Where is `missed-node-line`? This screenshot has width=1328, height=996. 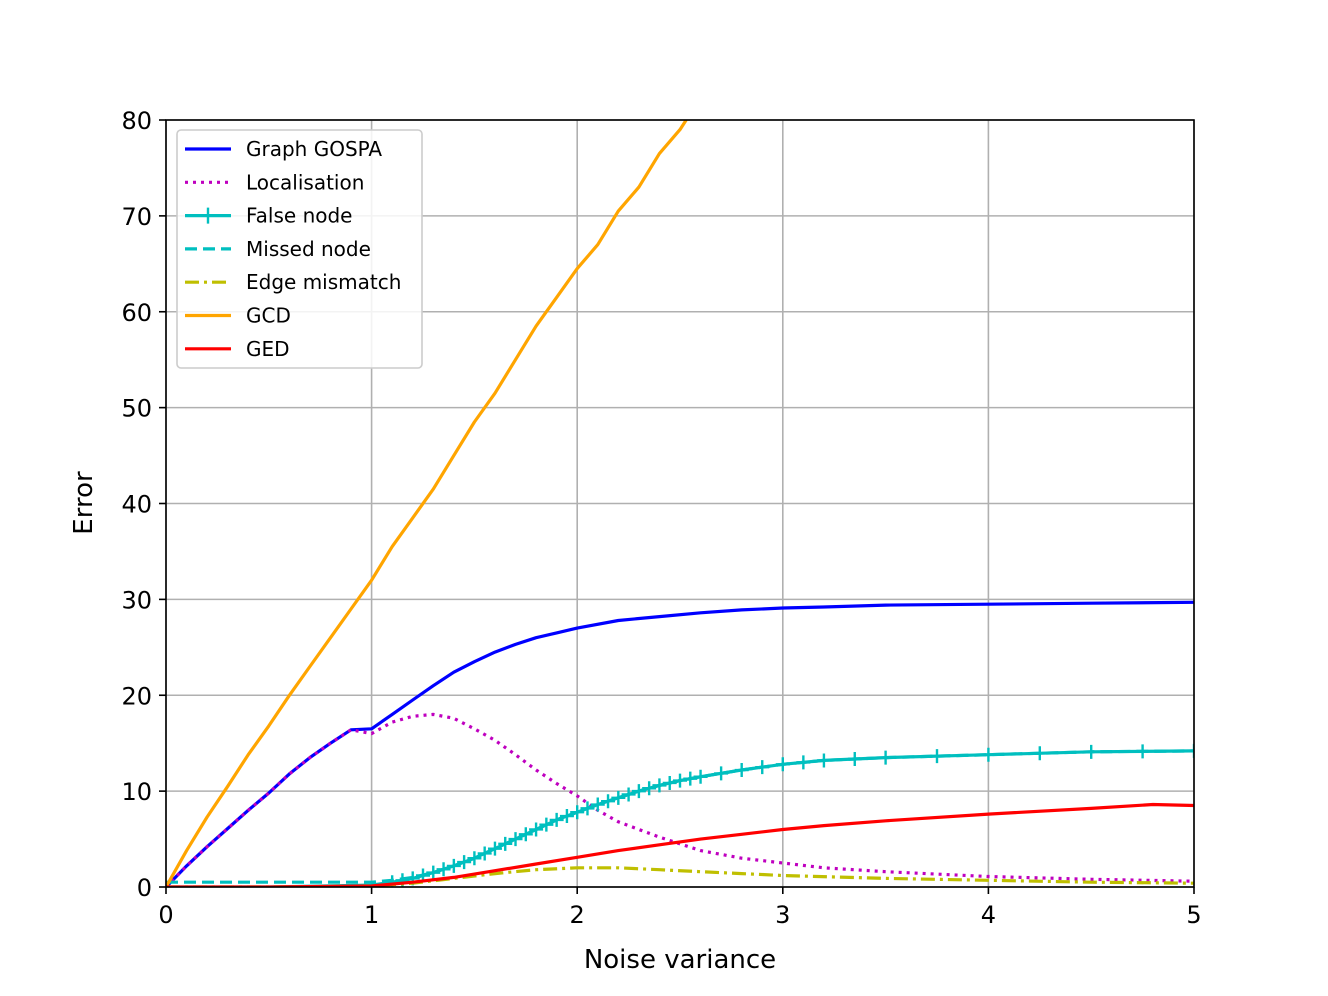 missed-node-line is located at coordinates (680, 816).